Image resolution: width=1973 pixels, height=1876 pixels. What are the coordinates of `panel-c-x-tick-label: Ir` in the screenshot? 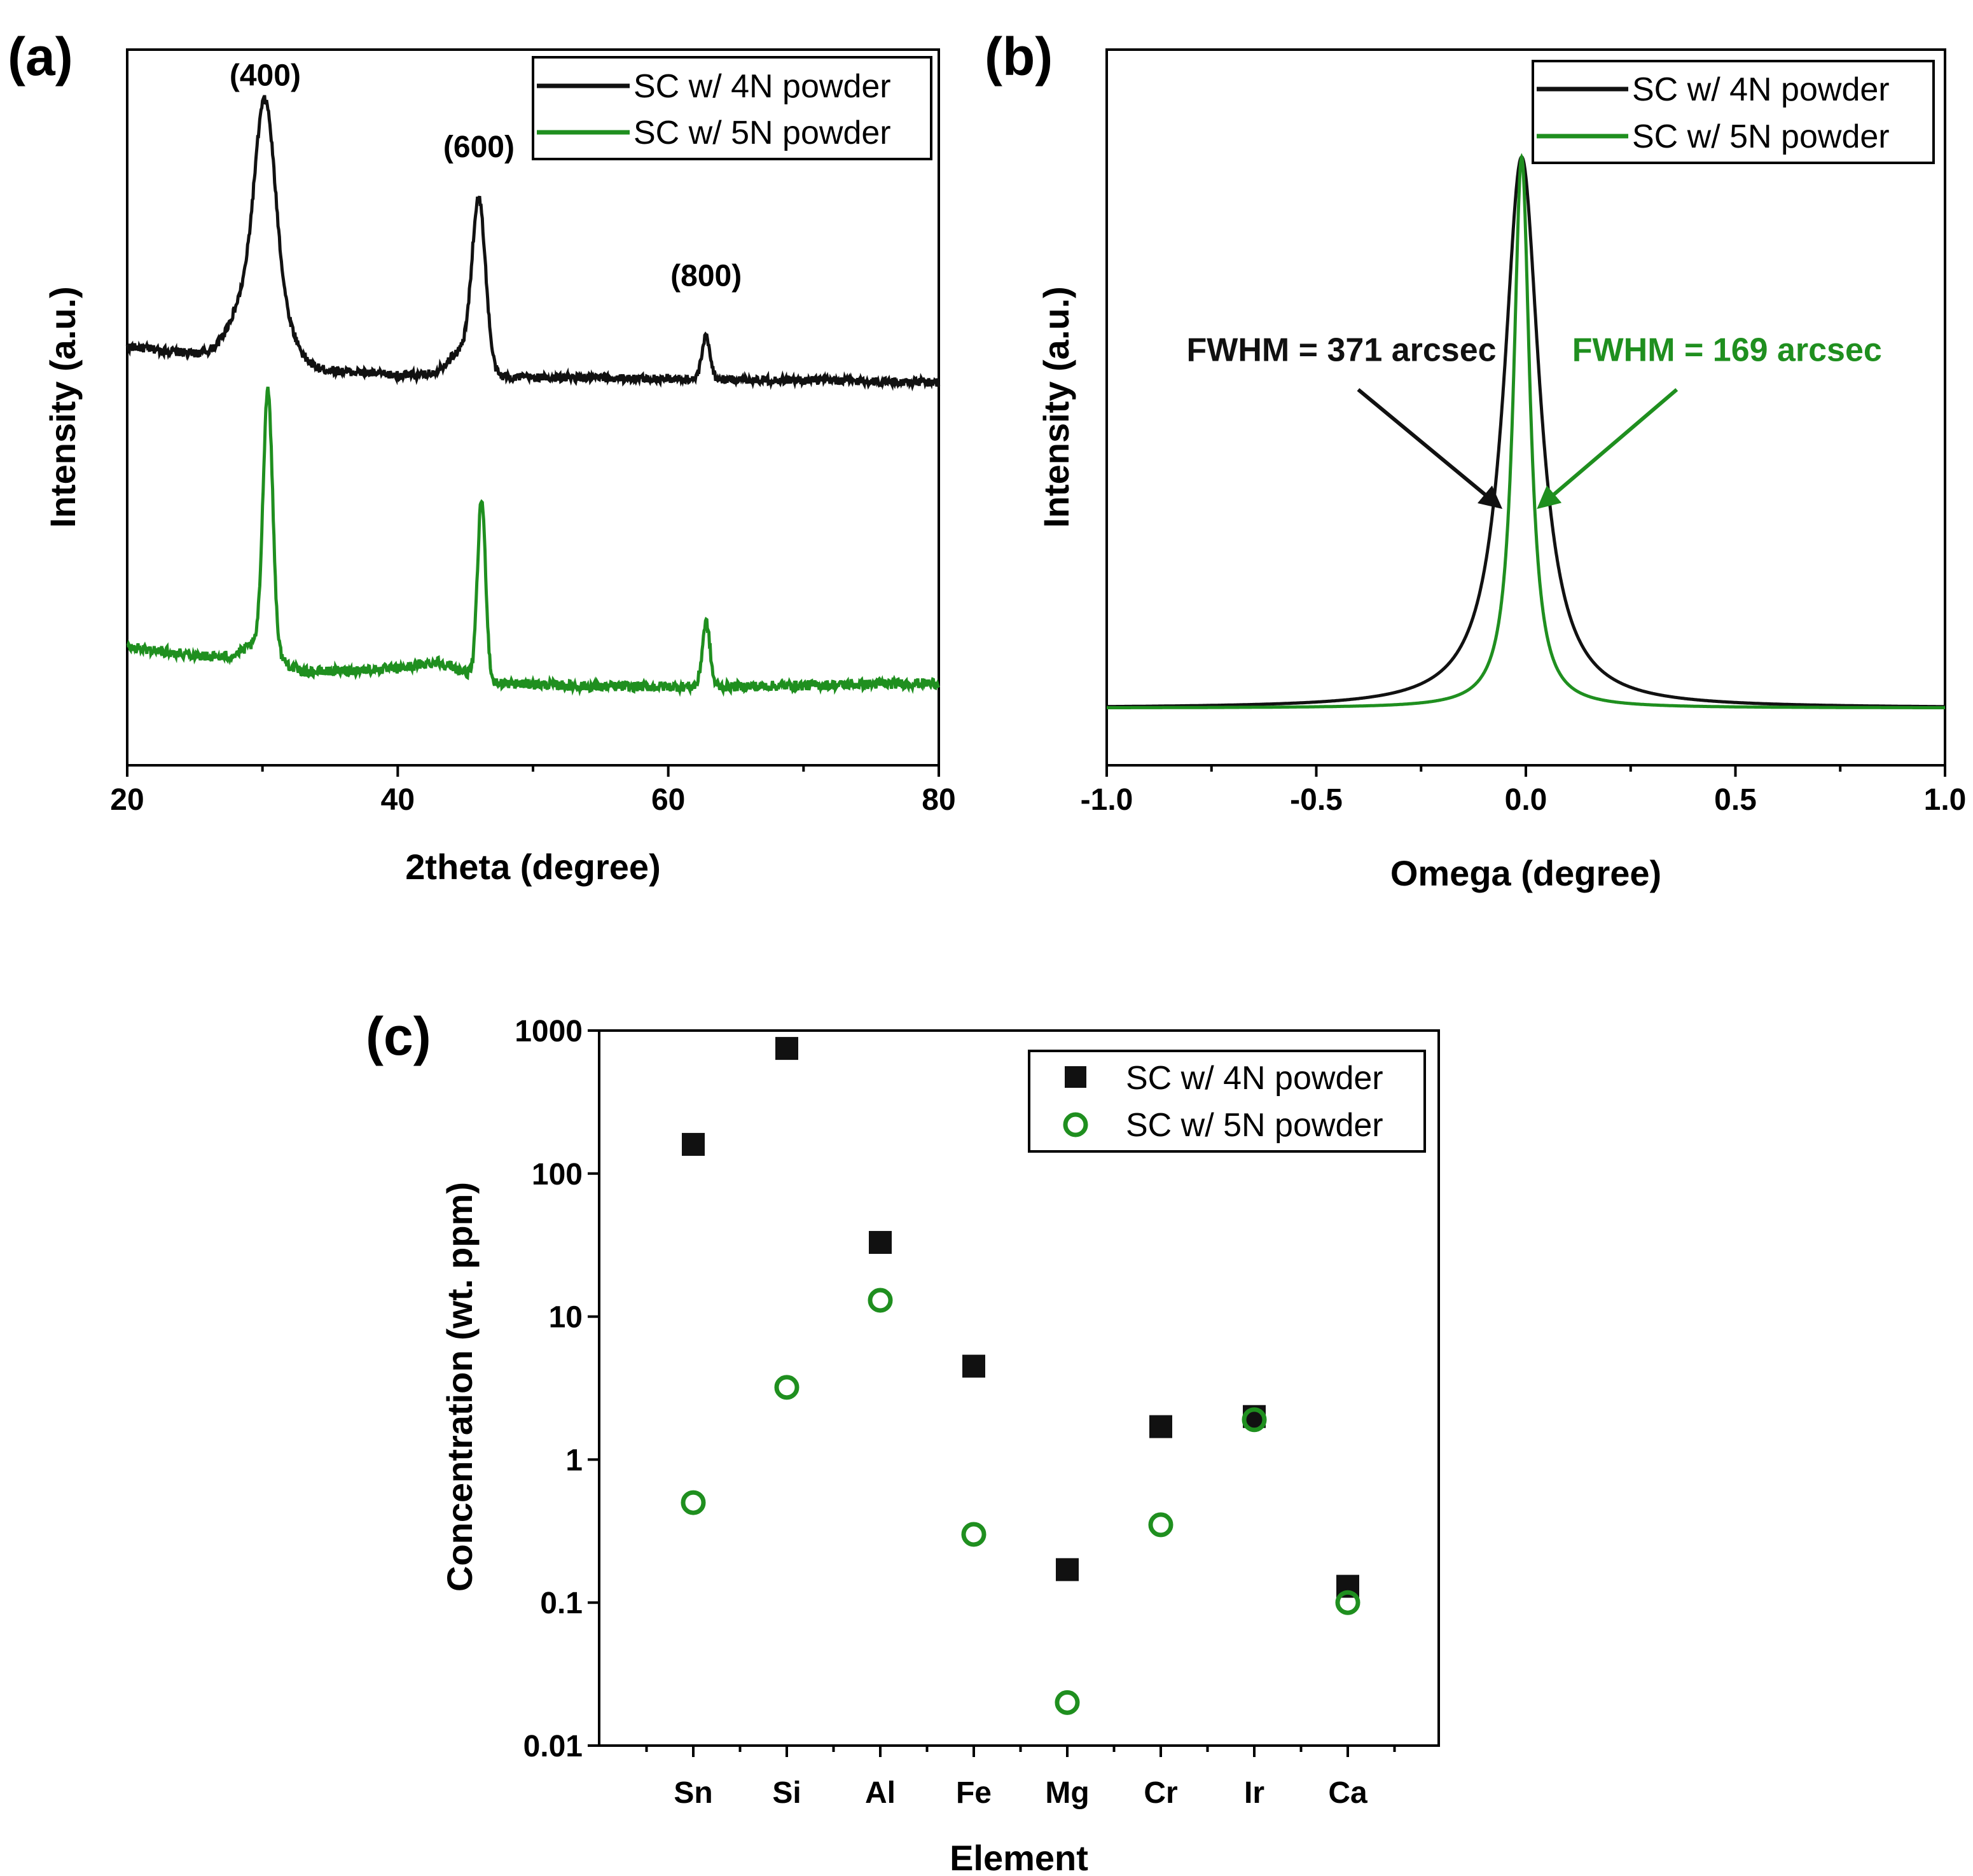 It's located at (1254, 1793).